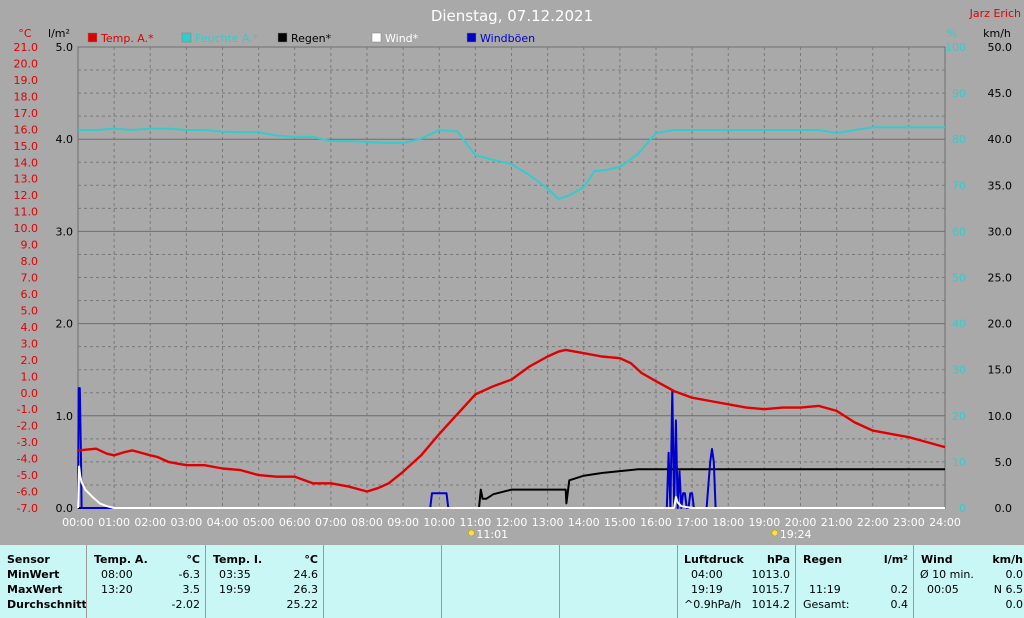 The height and width of the screenshot is (618, 1024). I want to click on series-line-wind, so click(511, 487).